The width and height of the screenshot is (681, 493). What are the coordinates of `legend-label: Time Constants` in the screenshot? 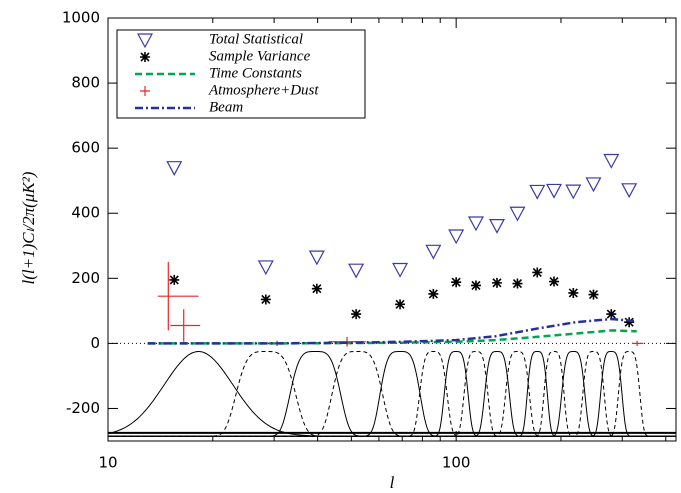 It's located at (255, 73).